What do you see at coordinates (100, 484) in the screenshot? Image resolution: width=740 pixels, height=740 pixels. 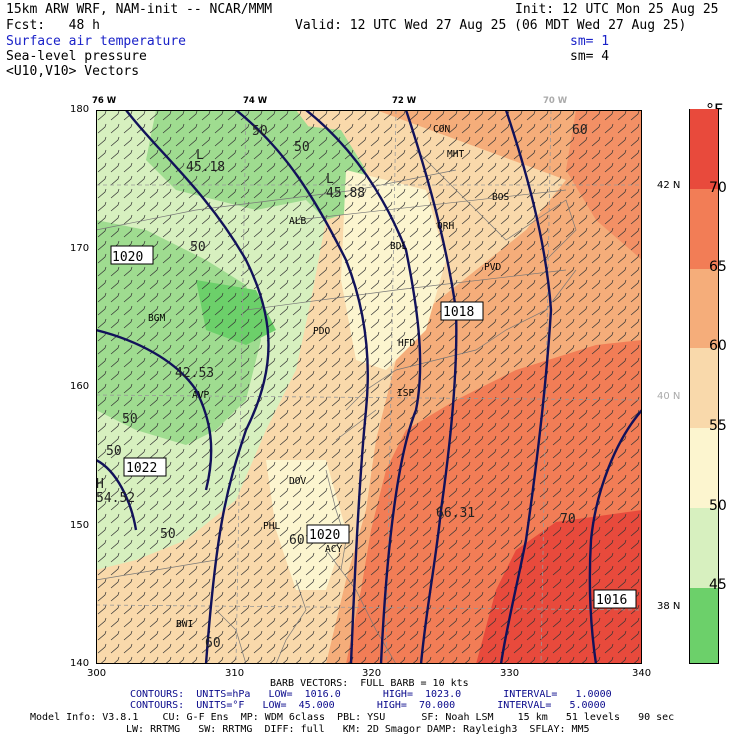 I see `high-label: H` at bounding box center [100, 484].